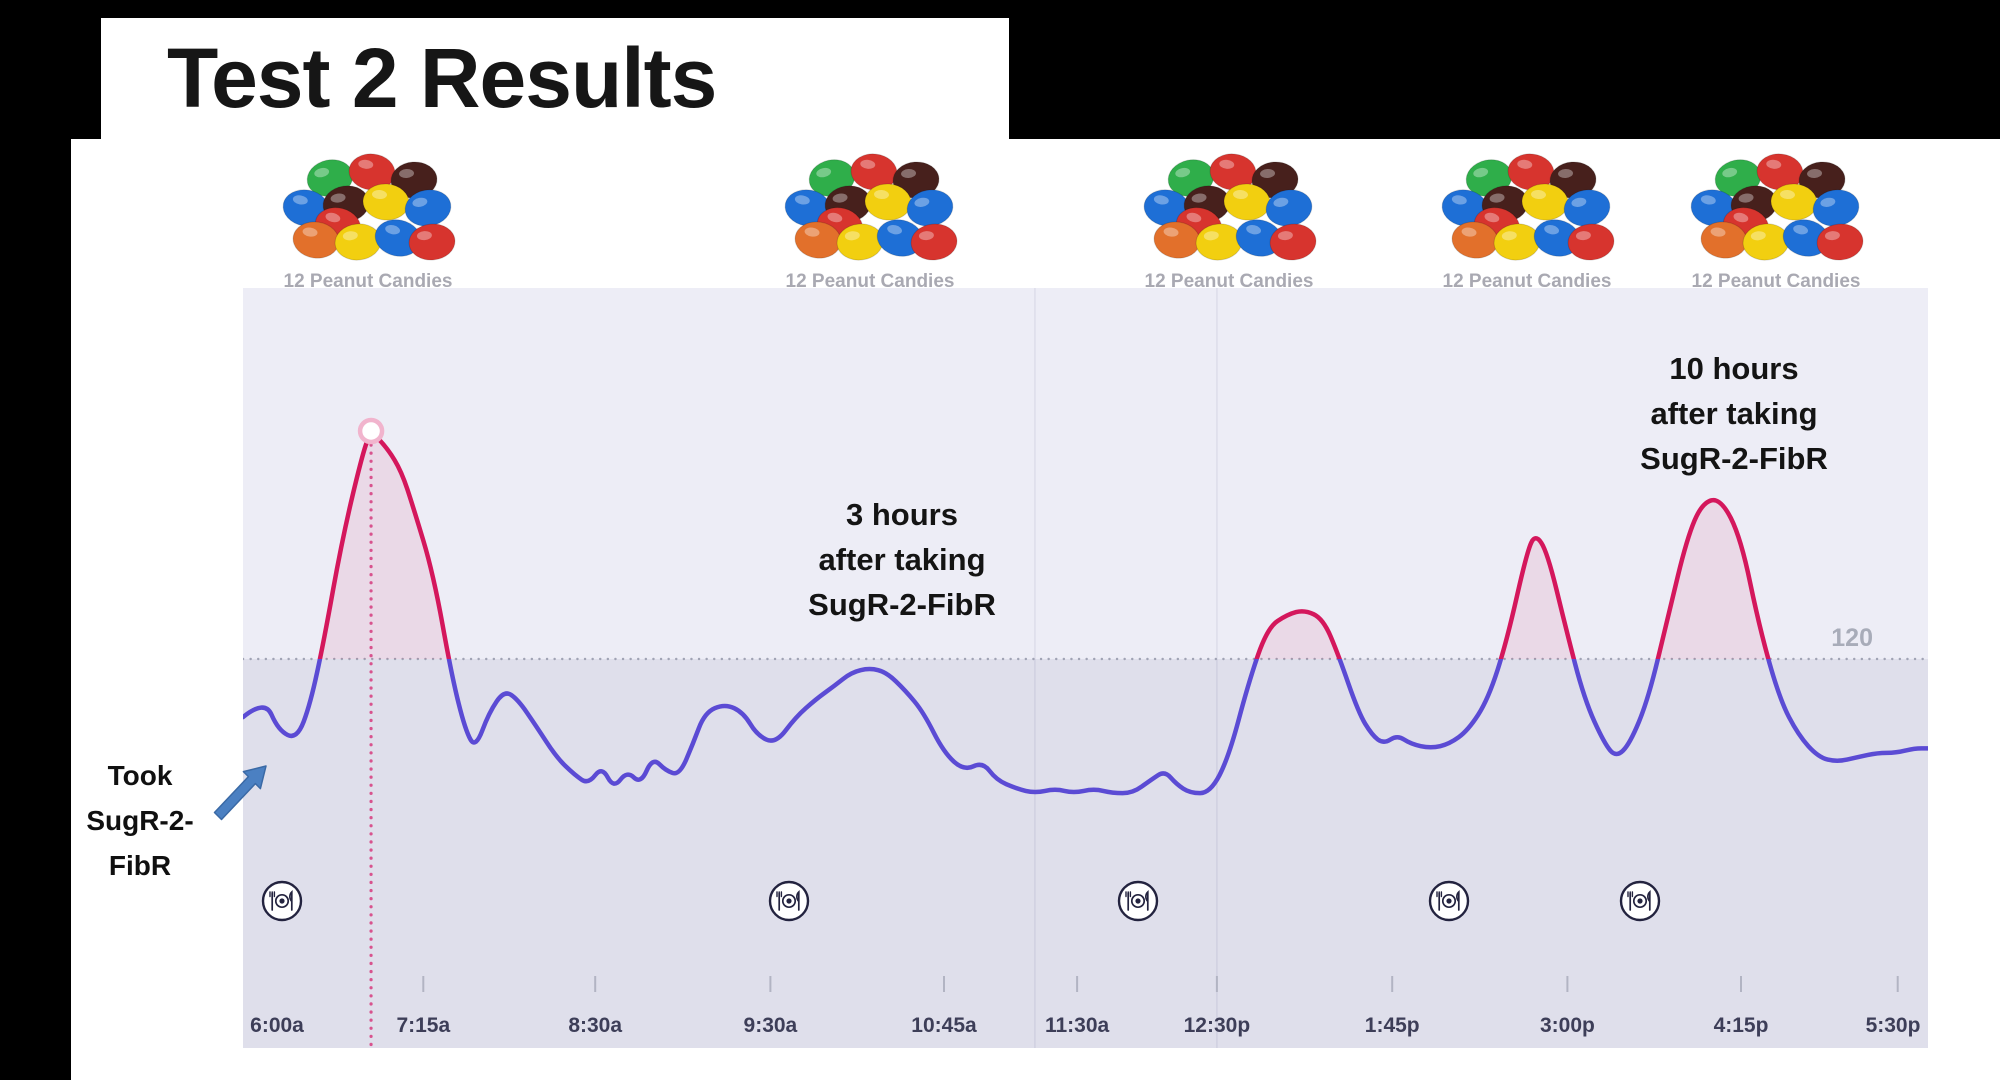  Describe the element at coordinates (1734, 413) in the screenshot. I see `annotation-10-hours: 10 hours after taking SugR-2-FibR` at that location.